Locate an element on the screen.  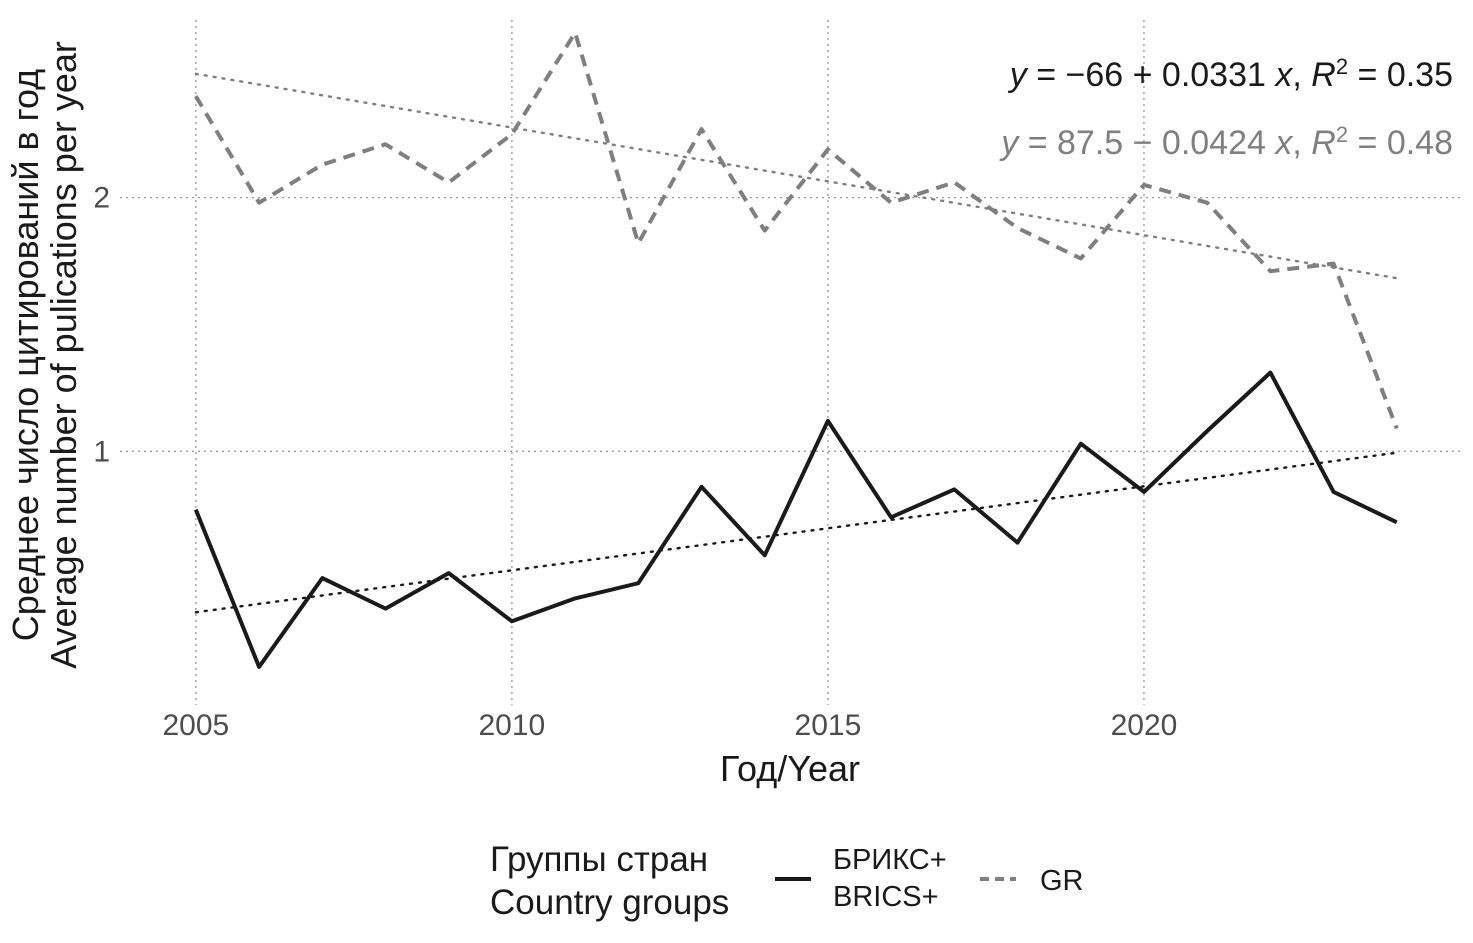
y-axis-title-line-2: Average number of pulications per year is located at coordinates (63, 355).